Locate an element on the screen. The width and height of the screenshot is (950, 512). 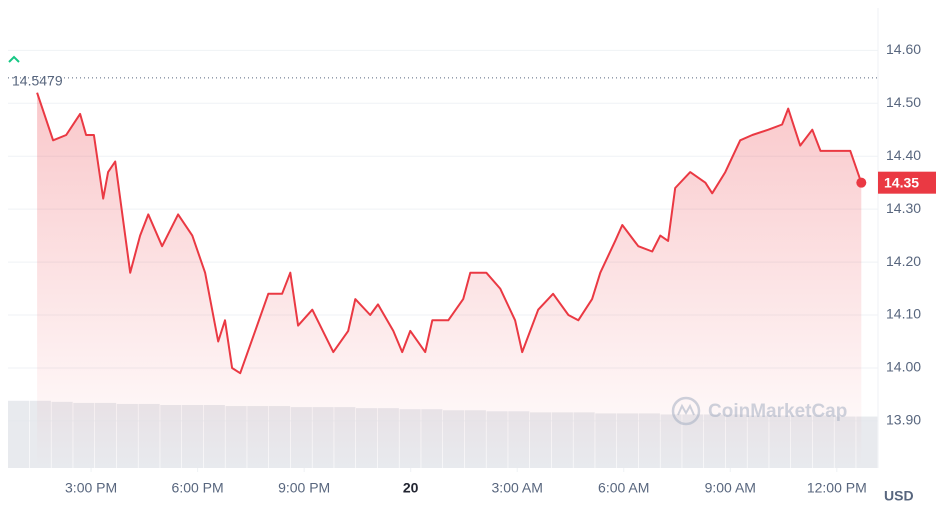
x-tick-label: 20 is located at coordinates (411, 488).